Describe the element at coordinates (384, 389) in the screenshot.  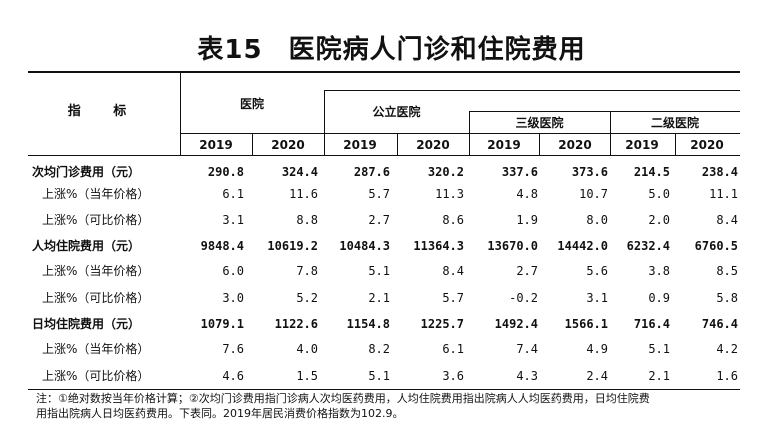
I see `bottom-rule` at that location.